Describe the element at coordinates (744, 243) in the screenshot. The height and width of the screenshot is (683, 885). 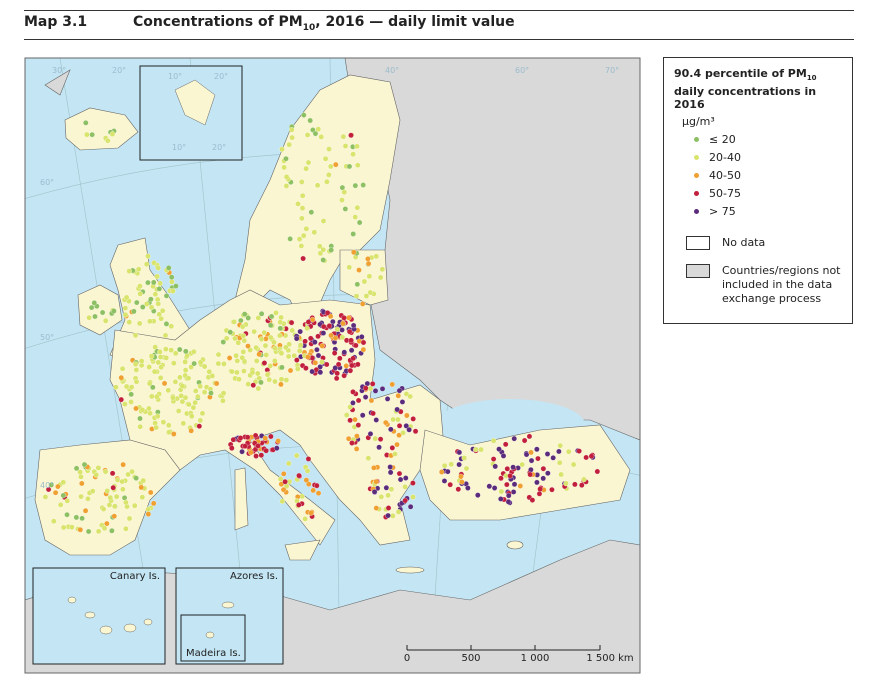
I see `no-data-label: No data` at that location.